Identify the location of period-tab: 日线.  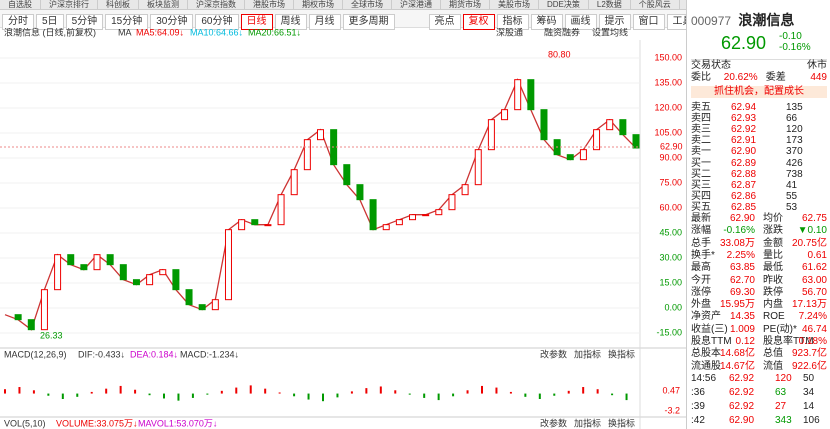
(256, 22).